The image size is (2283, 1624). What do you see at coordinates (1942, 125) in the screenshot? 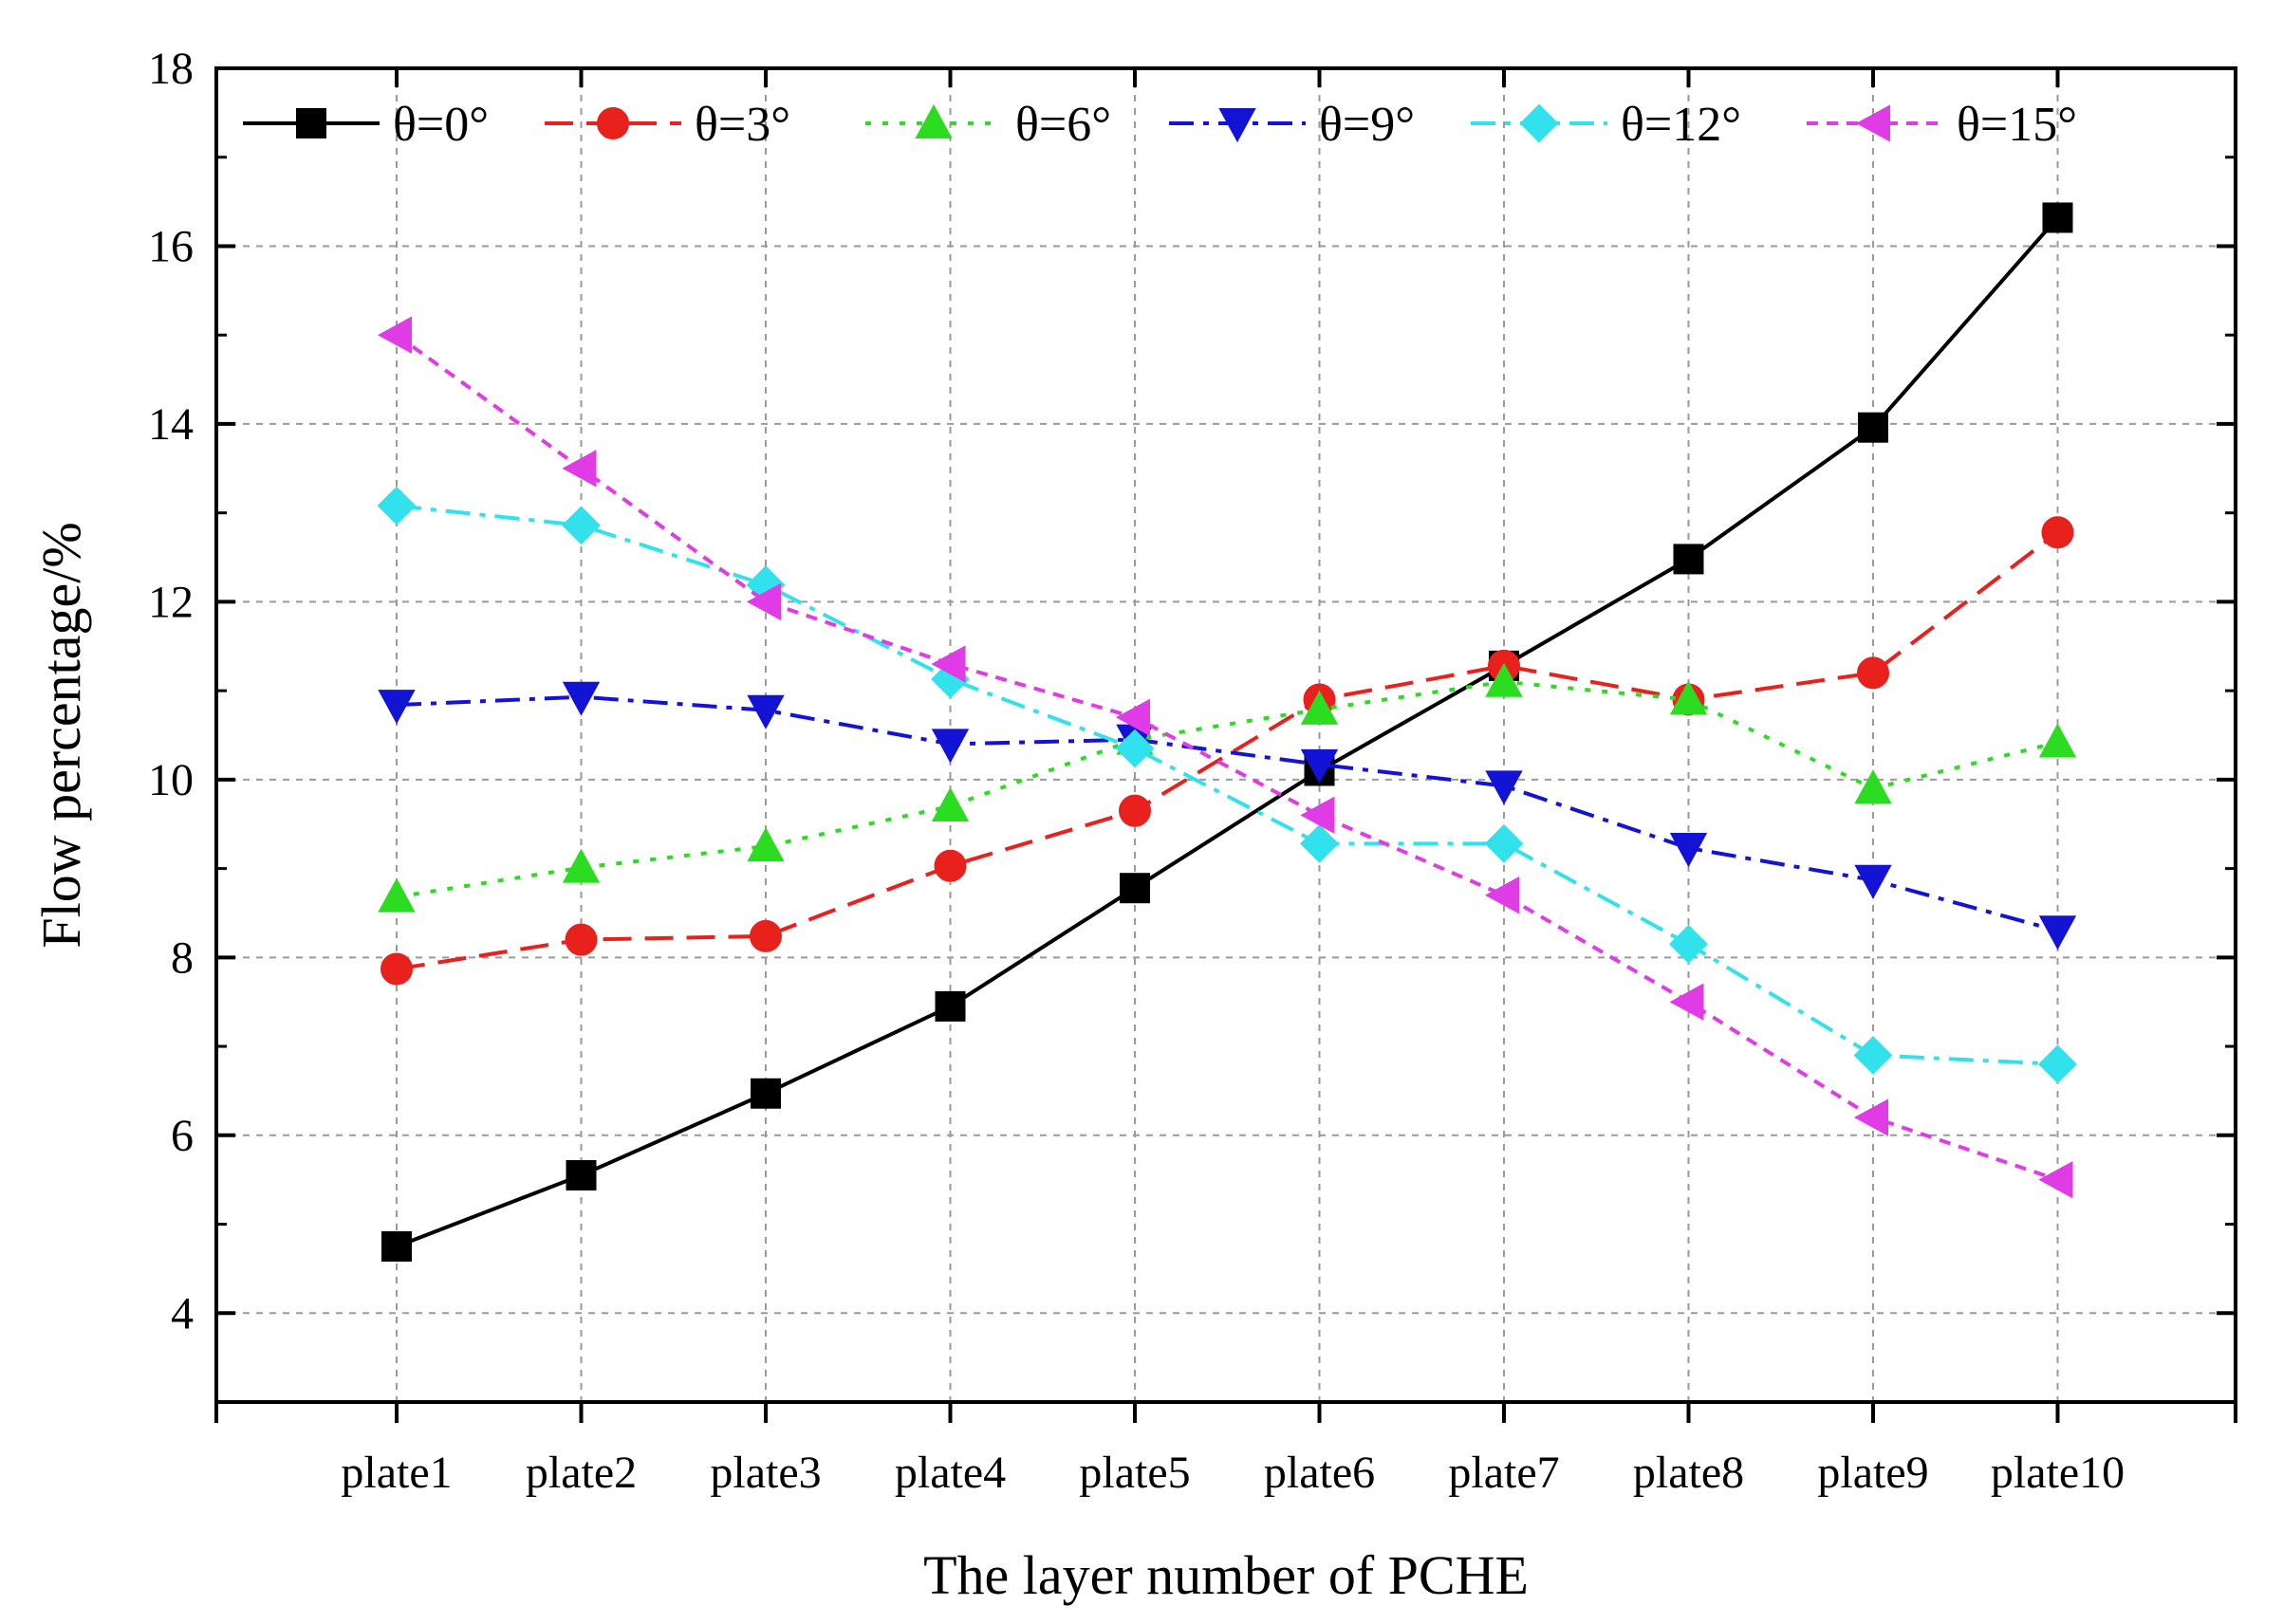
I see `legend-item-5: θ=15°` at bounding box center [1942, 125].